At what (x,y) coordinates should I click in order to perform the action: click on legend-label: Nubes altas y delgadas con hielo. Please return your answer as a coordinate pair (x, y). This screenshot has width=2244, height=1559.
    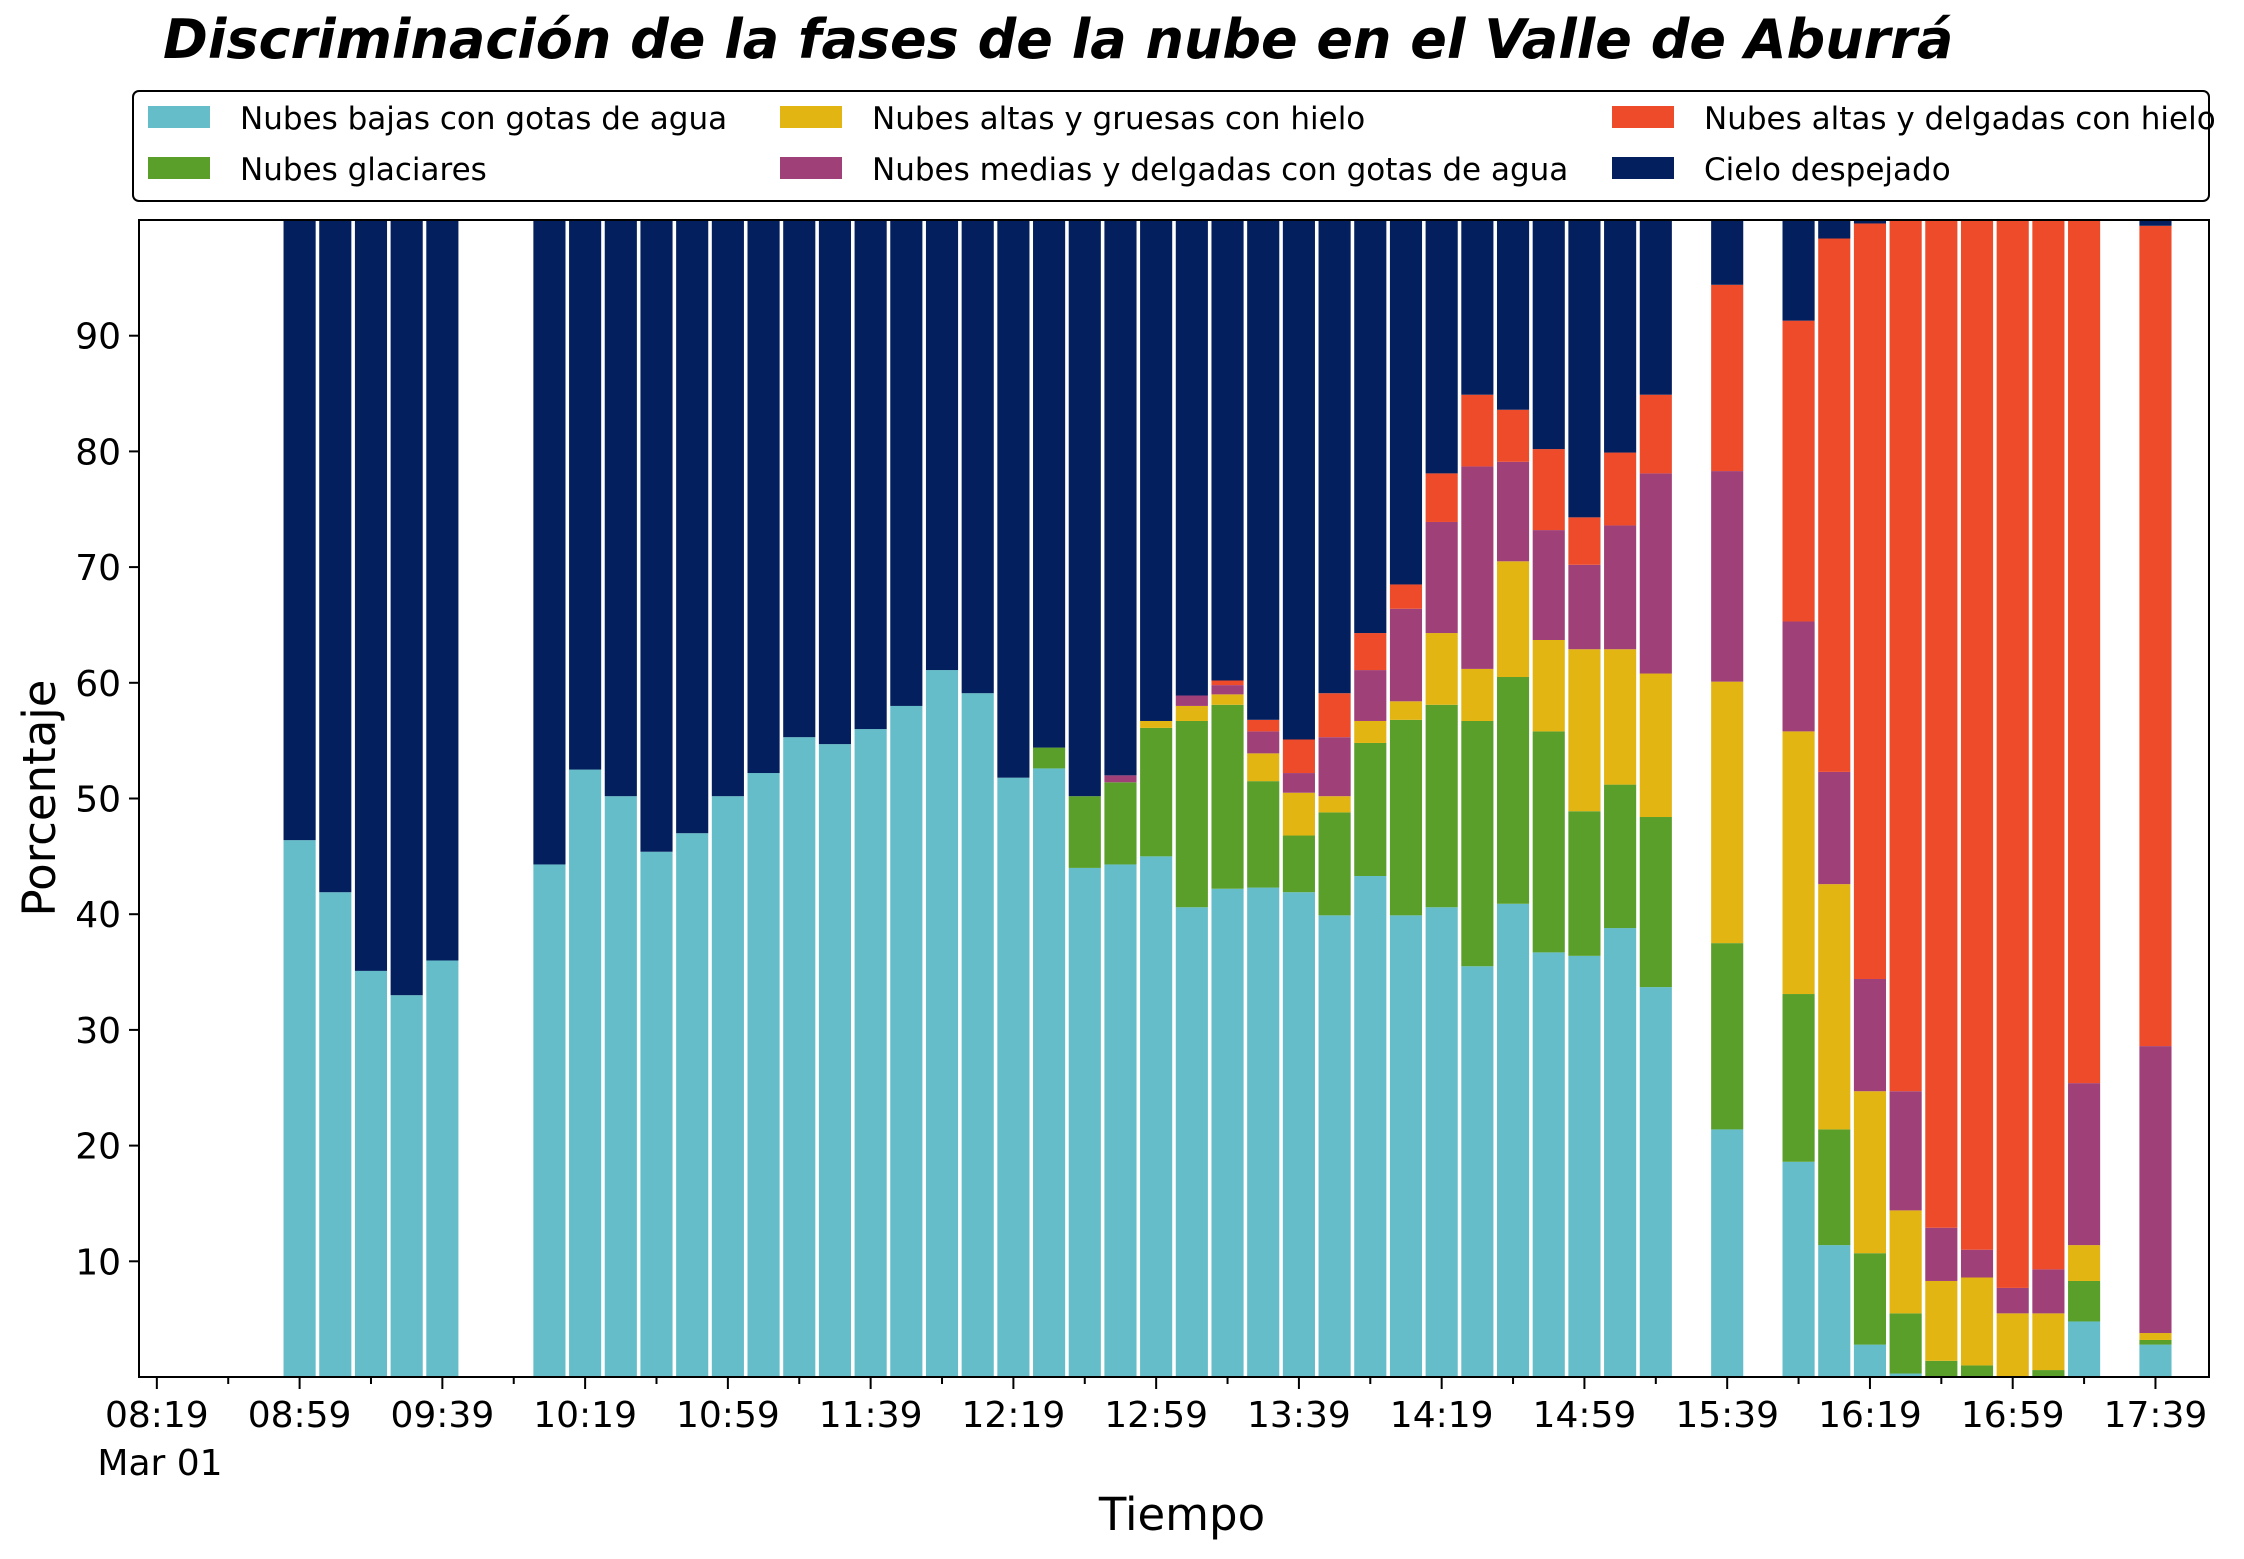
    Looking at the image, I should click on (1960, 119).